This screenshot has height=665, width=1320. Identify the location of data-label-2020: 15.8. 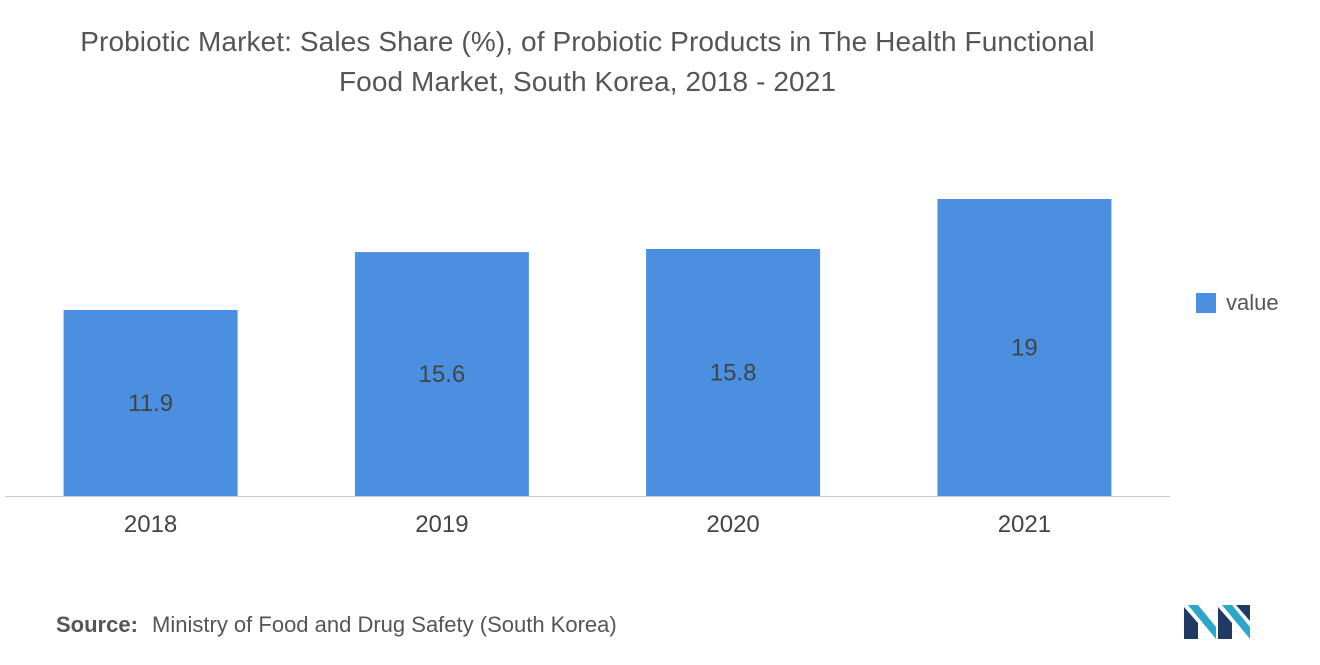
(733, 373).